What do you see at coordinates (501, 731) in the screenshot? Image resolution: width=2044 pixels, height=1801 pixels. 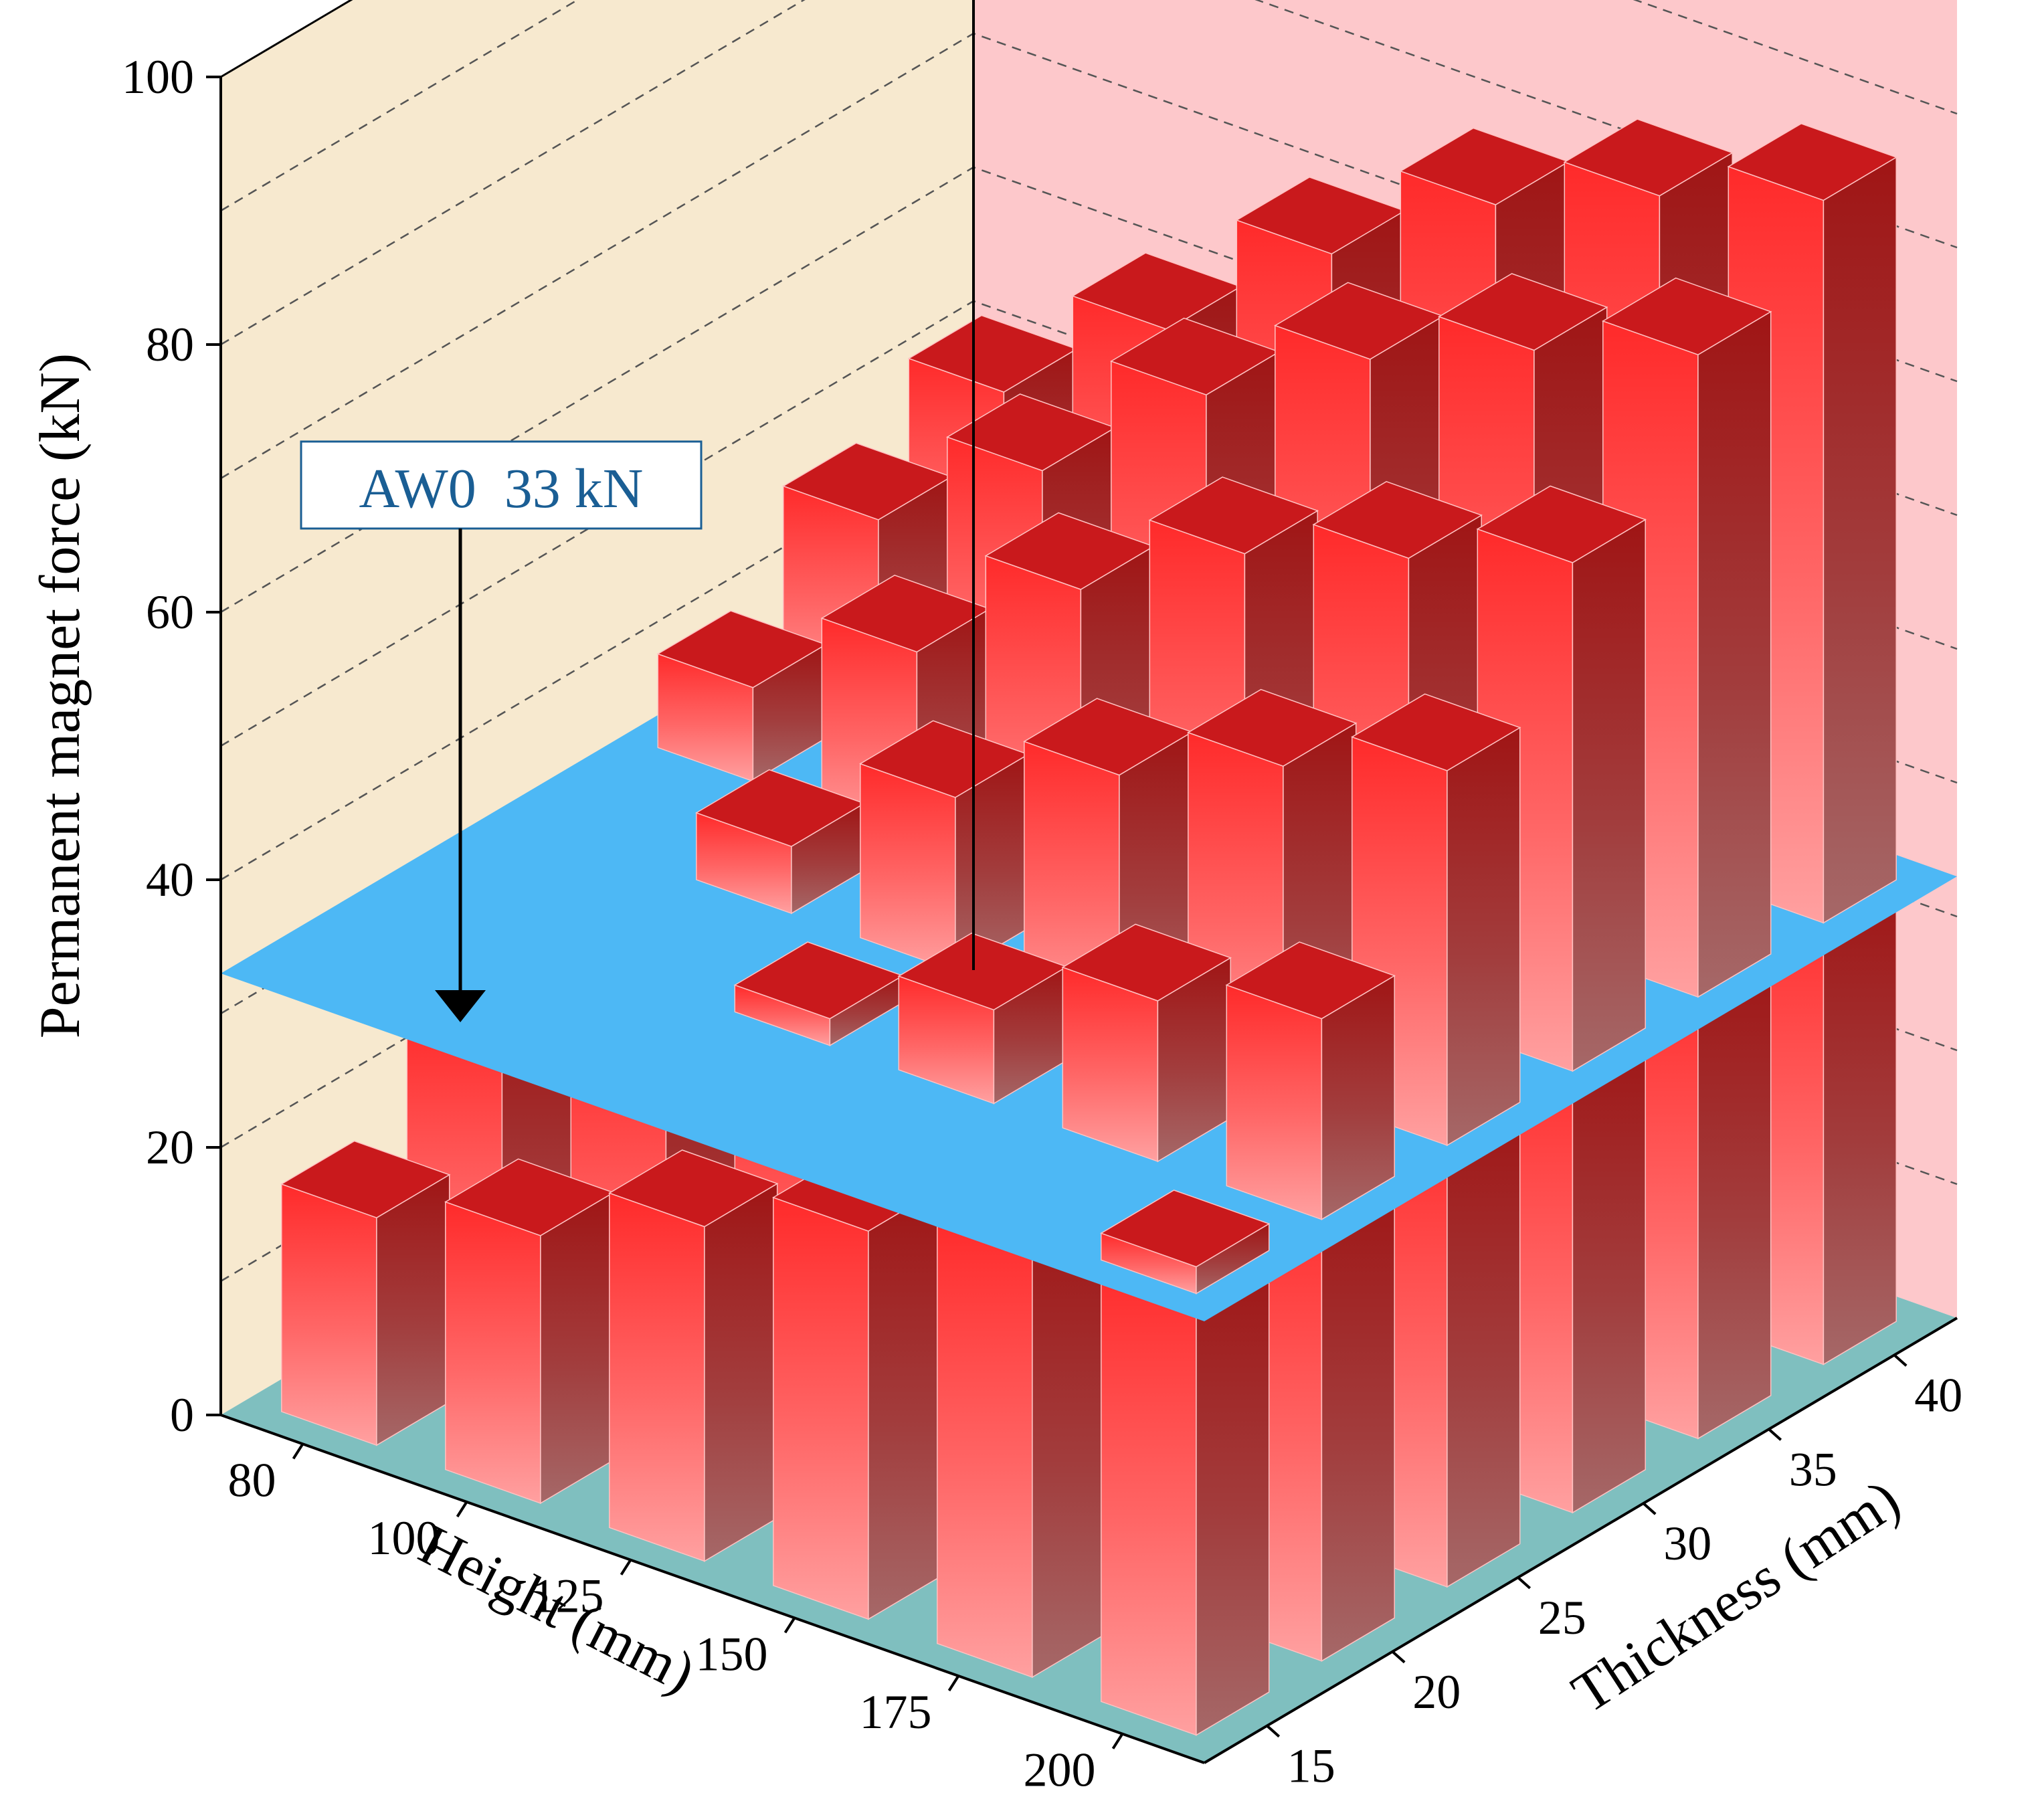 I see `threshold-annotation: AW0 33 kN` at bounding box center [501, 731].